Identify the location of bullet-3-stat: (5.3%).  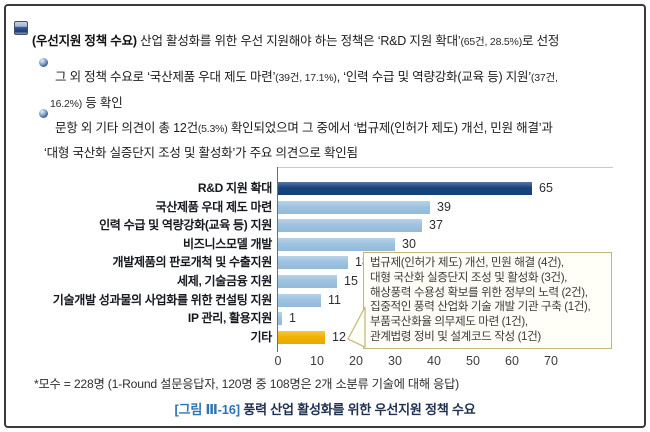
(212, 128).